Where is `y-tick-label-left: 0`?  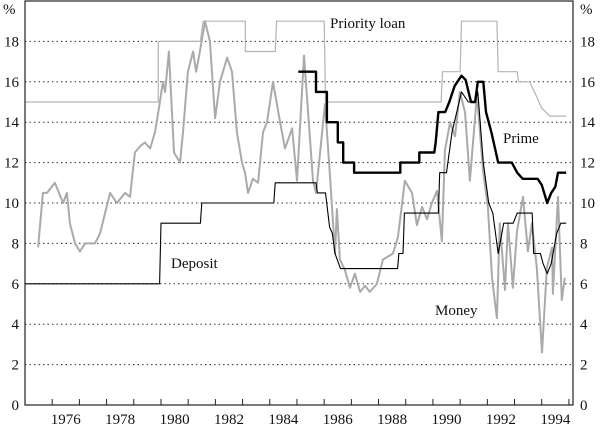 y-tick-label-left: 0 is located at coordinates (16, 406).